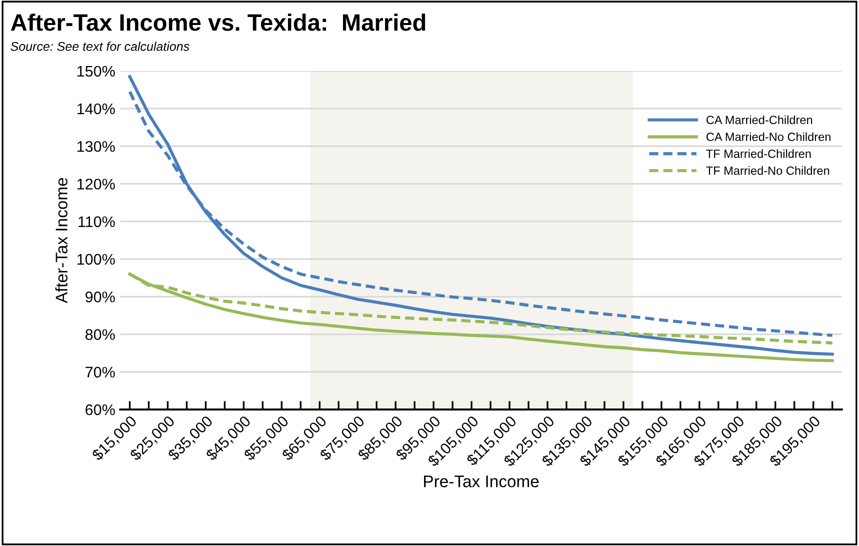  What do you see at coordinates (768, 137) in the screenshot?
I see `legend-label: CA Married-No Children` at bounding box center [768, 137].